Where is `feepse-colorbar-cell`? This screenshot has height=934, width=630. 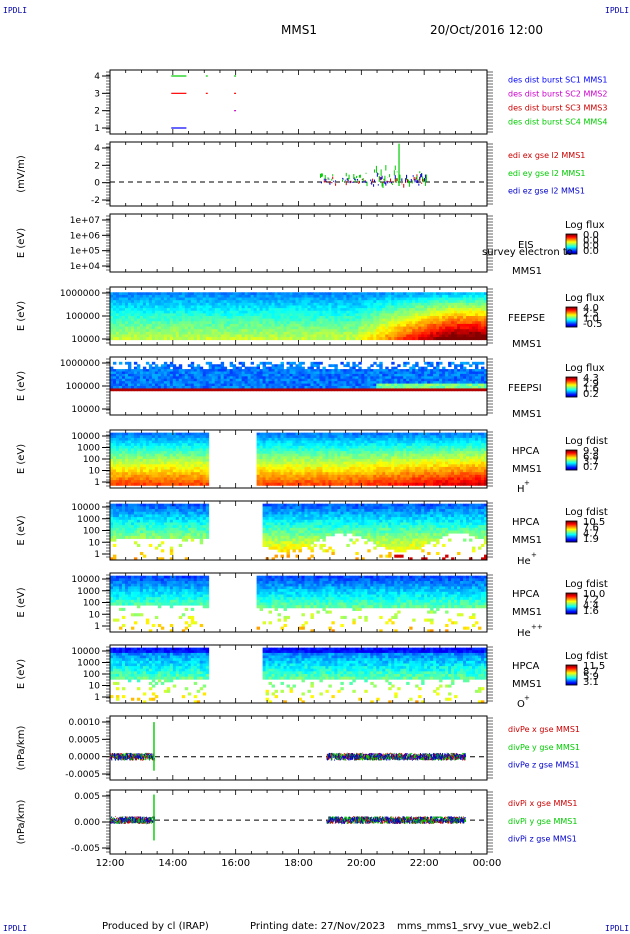
feepse-colorbar-cell is located at coordinates (571, 319).